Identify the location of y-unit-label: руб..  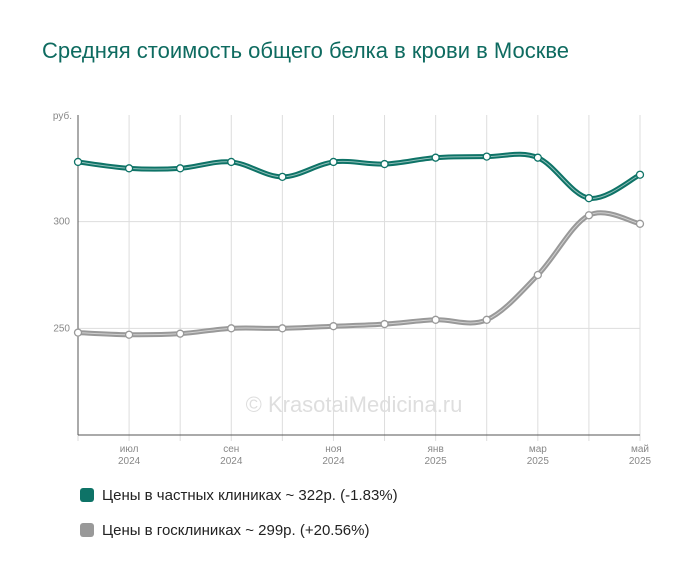
(62, 116).